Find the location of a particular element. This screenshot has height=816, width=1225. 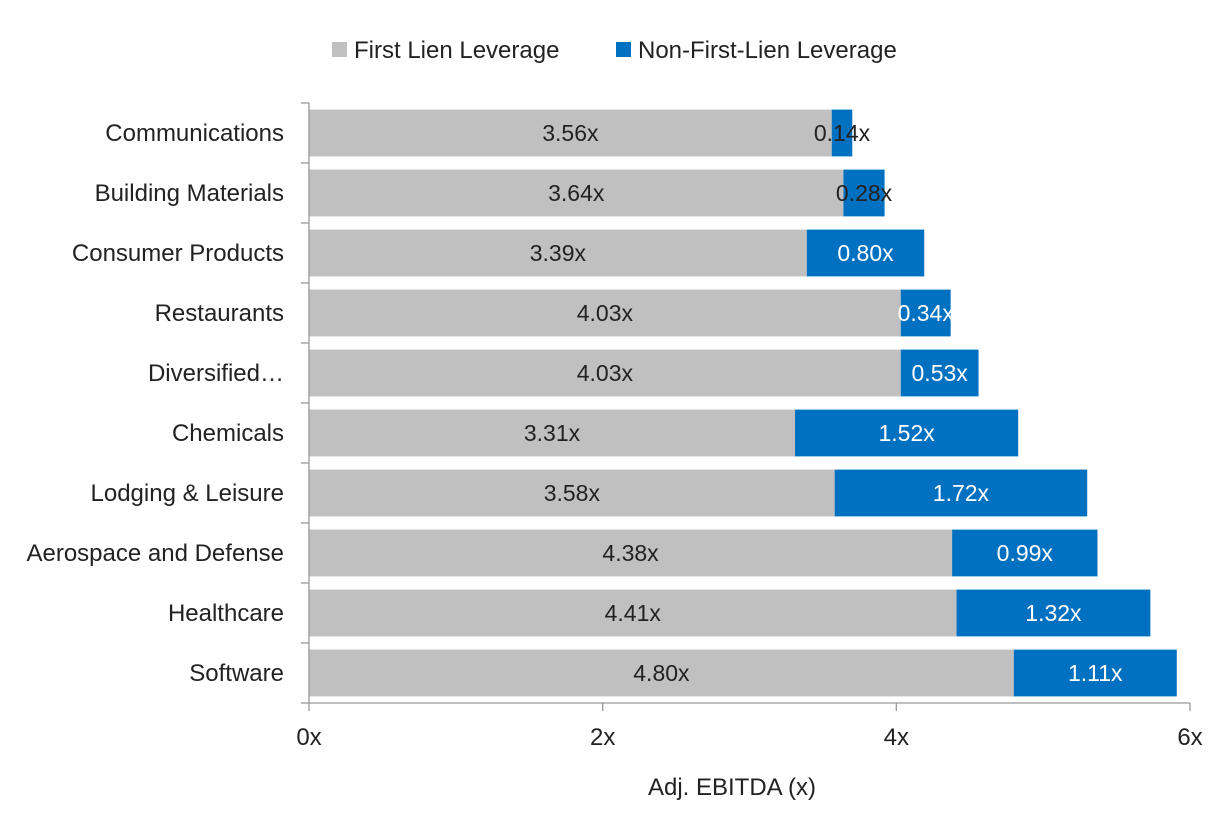

category-label-0: Communications is located at coordinates (194, 133).